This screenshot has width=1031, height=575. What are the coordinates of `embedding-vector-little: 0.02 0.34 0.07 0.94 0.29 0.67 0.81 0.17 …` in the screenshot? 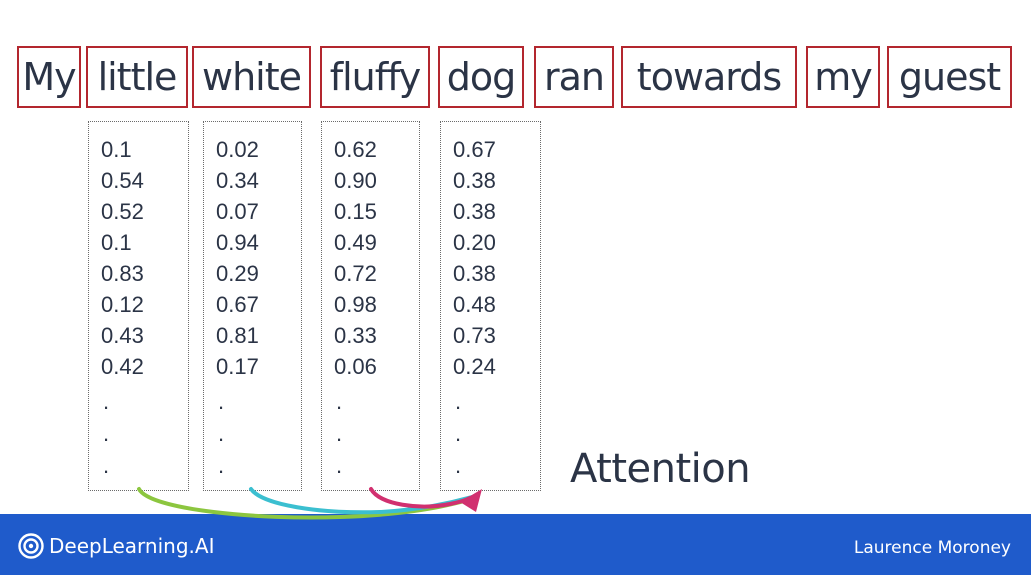 It's located at (252, 306).